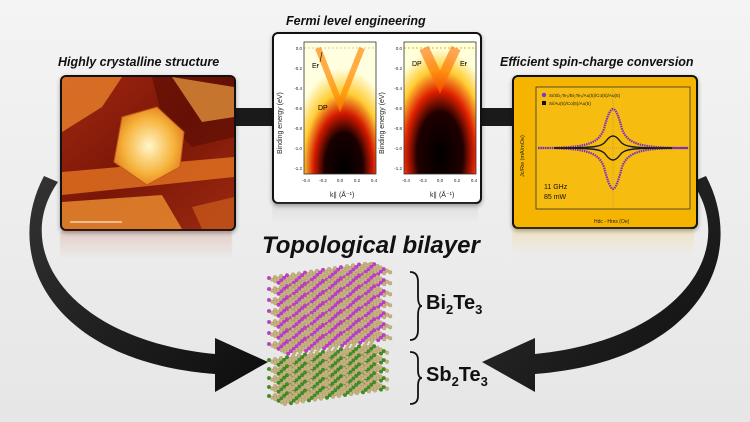 The width and height of the screenshot is (750, 422). What do you see at coordinates (415, 338) in the screenshot?
I see `layer-braces` at bounding box center [415, 338].